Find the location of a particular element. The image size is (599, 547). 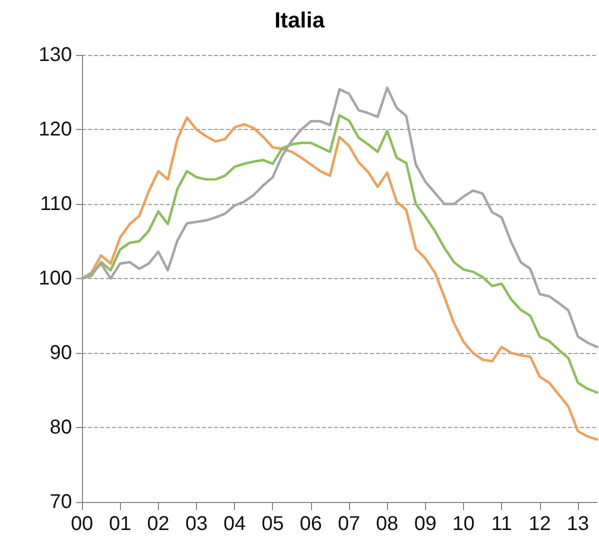

x-tick-label: 11 is located at coordinates (501, 524).